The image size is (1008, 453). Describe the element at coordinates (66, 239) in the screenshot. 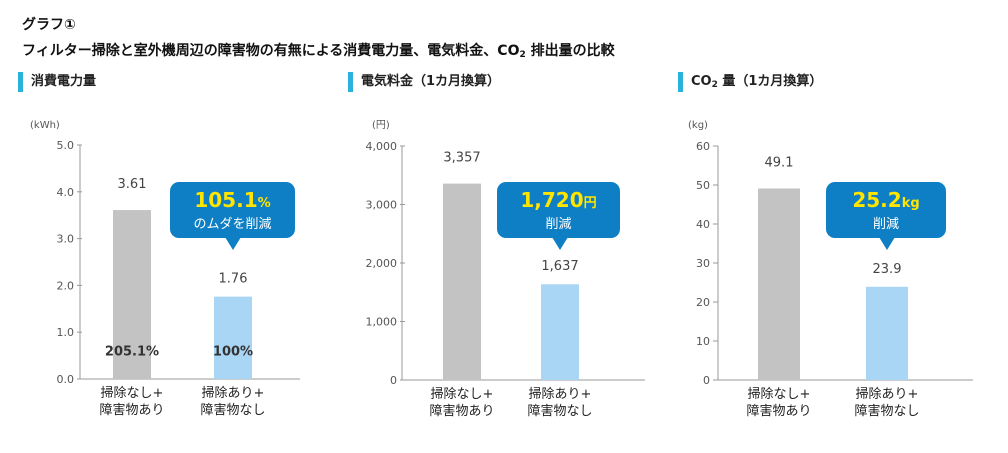

I see `y-tick-label: 3.0` at that location.